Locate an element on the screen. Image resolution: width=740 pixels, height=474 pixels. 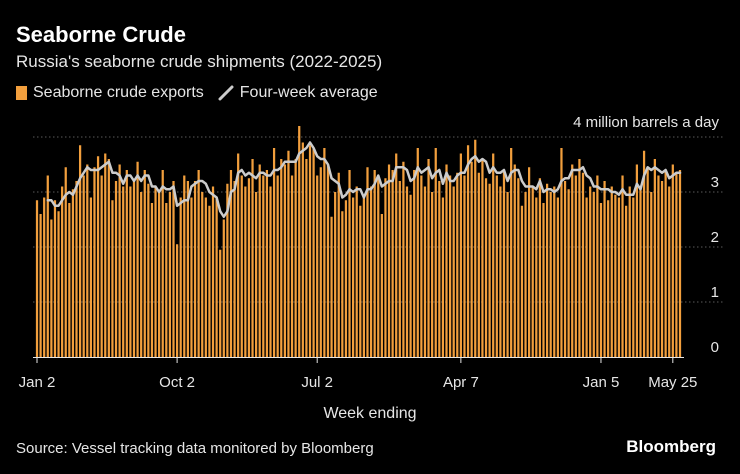
x-tick-label-3: Apr 7 is located at coordinates (461, 382).